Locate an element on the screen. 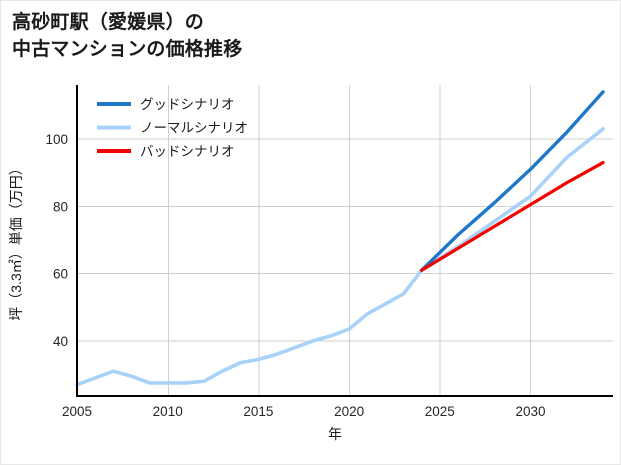 This screenshot has width=621, height=465. y-axis-tick-labels: 40 60 80 100 is located at coordinates (56, 240).